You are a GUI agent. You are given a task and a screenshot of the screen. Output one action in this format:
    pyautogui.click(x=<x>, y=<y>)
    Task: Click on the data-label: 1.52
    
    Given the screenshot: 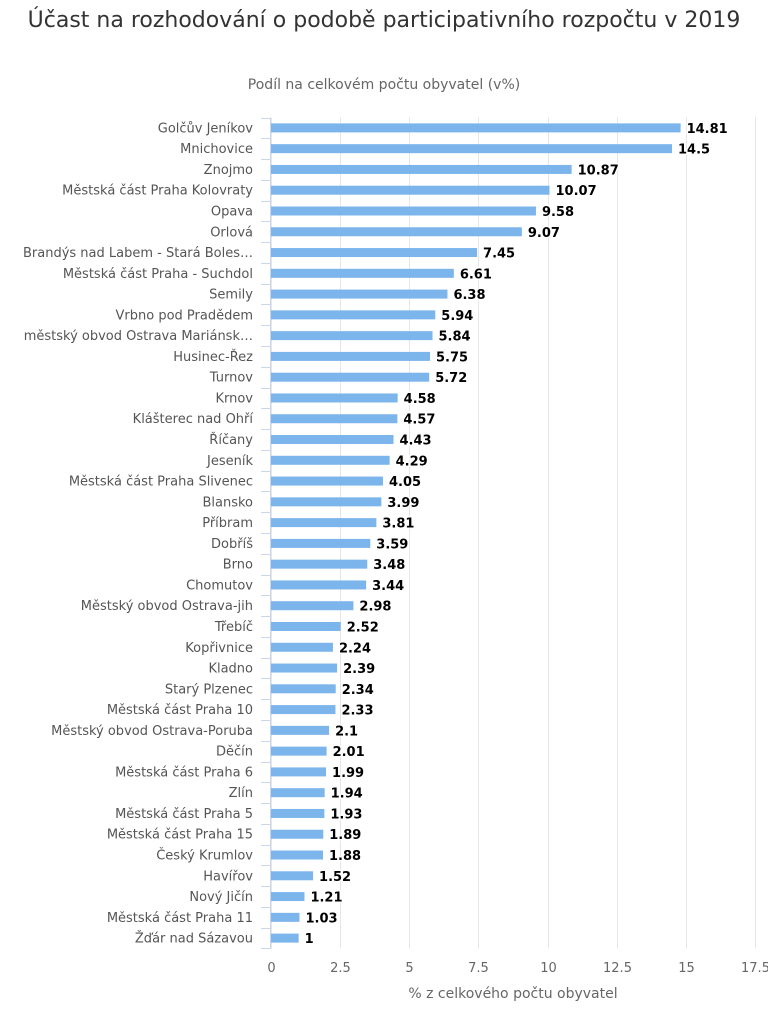 What is the action you would take?
    pyautogui.click(x=335, y=877)
    